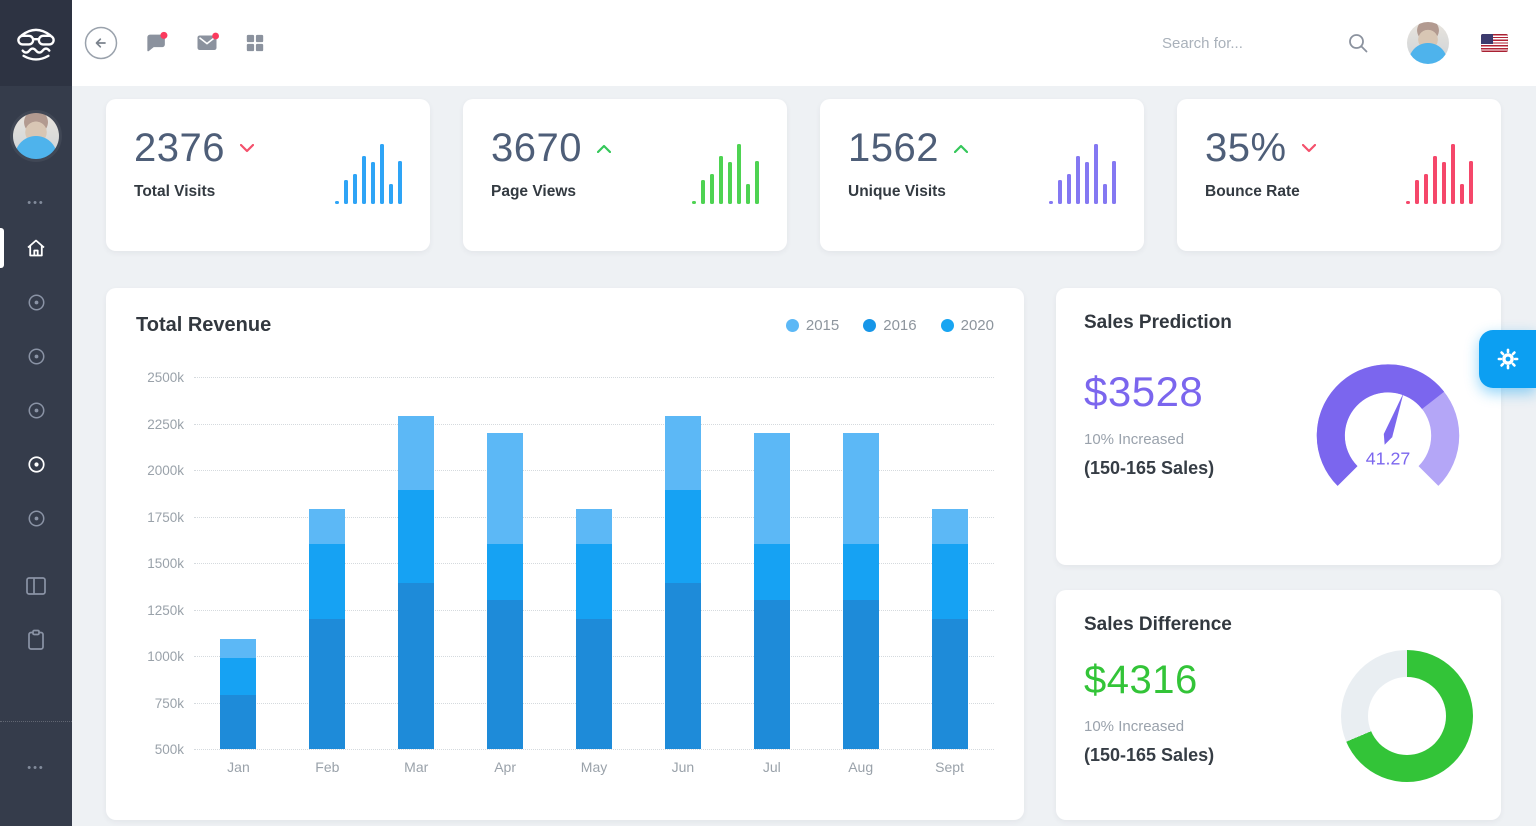  I want to click on sidebar-user-avatar, so click(36, 136).